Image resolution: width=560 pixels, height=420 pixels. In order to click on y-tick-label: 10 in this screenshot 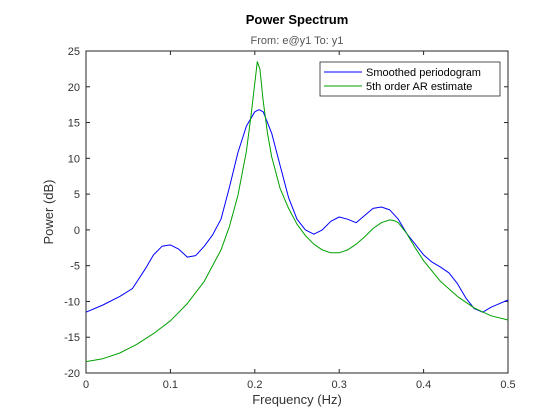, I will do `click(74, 159)`.